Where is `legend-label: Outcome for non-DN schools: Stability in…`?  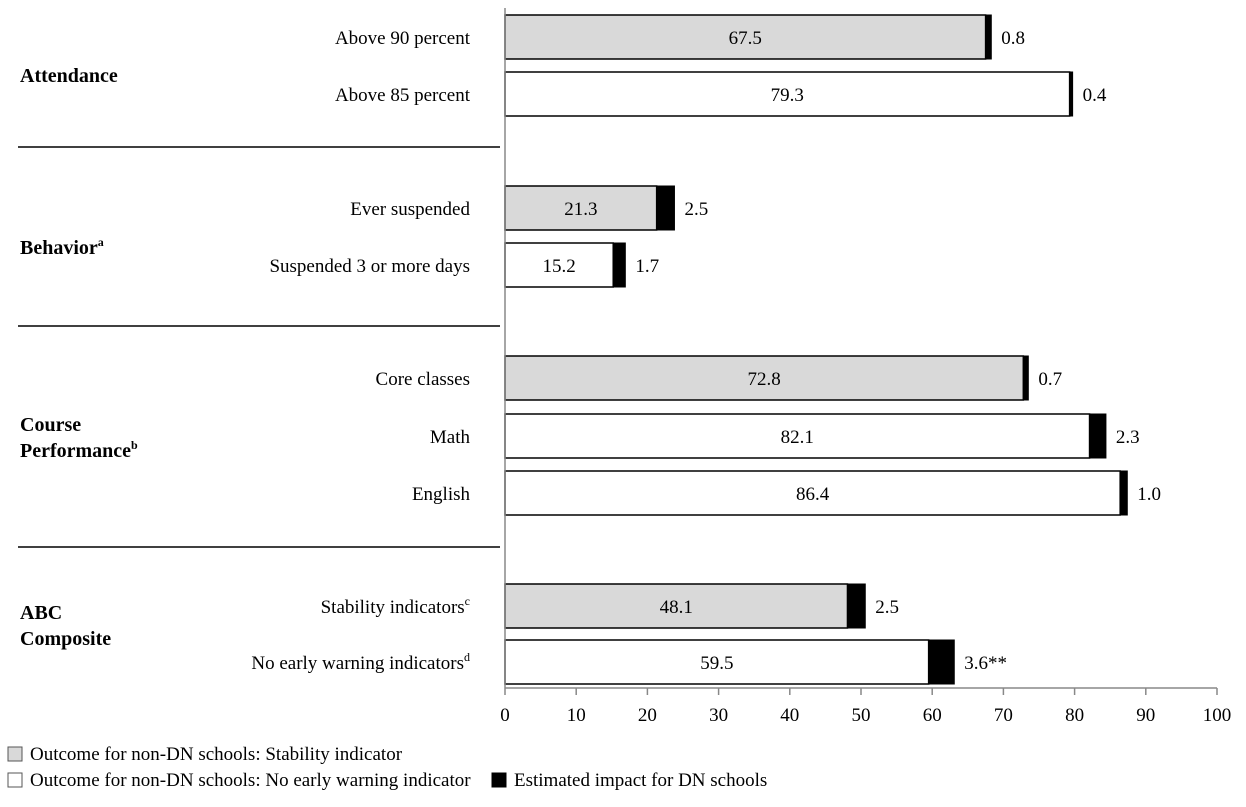
legend-label: Outcome for non-DN schools: Stability in… is located at coordinates (216, 754).